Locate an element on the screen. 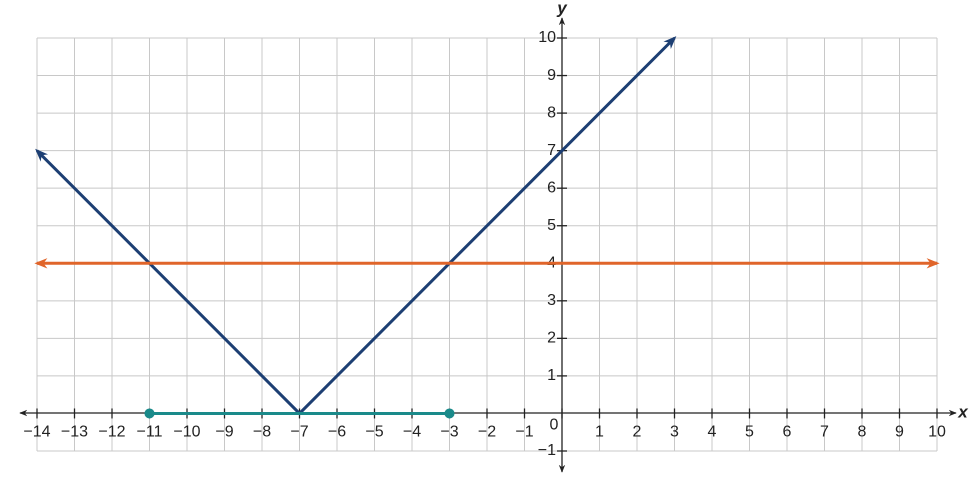  x-tick-label: −9 is located at coordinates (224, 432).